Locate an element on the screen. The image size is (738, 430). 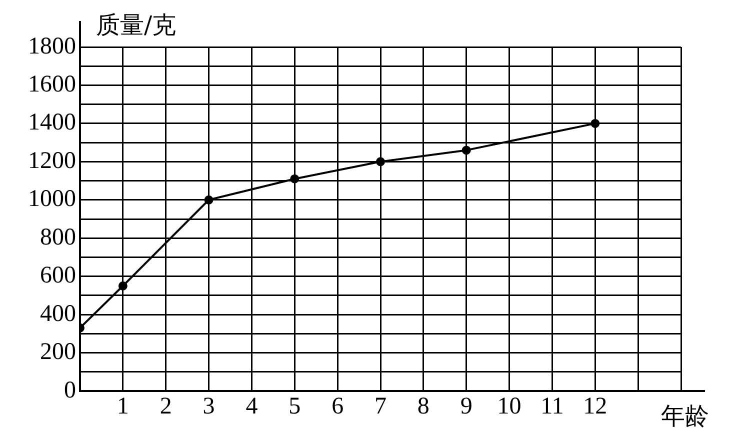
x-tick-label: 8 is located at coordinates (423, 407).